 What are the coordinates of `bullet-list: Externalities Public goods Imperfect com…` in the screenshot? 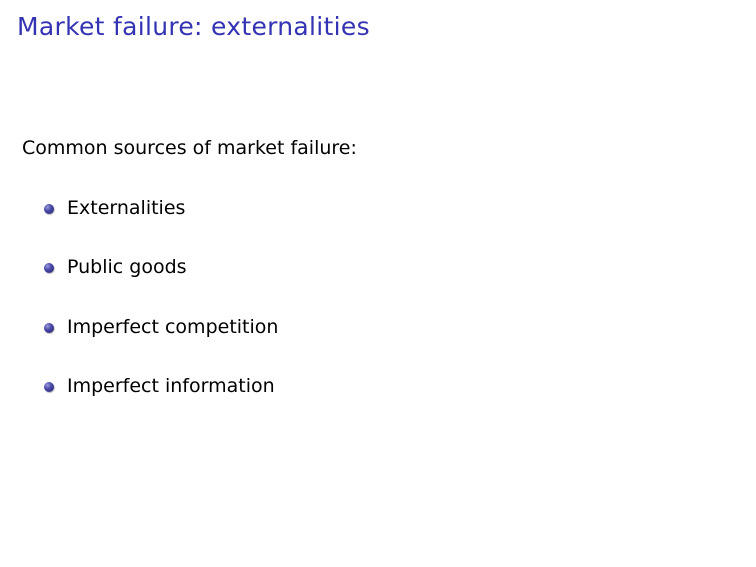 It's located at (161, 314).